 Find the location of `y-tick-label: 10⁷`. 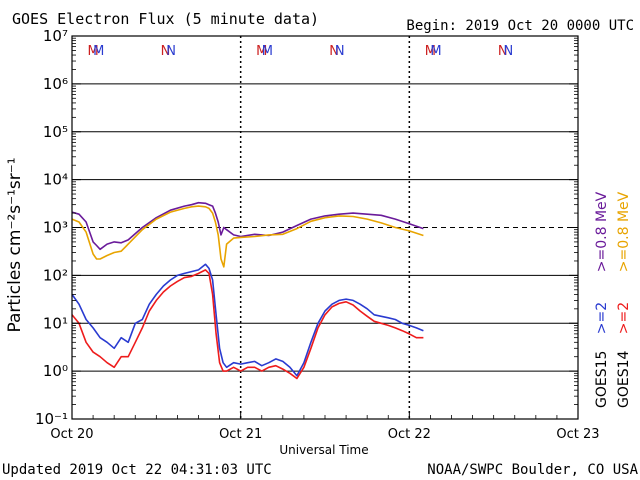

y-tick-label: 10⁷ is located at coordinates (55, 36).